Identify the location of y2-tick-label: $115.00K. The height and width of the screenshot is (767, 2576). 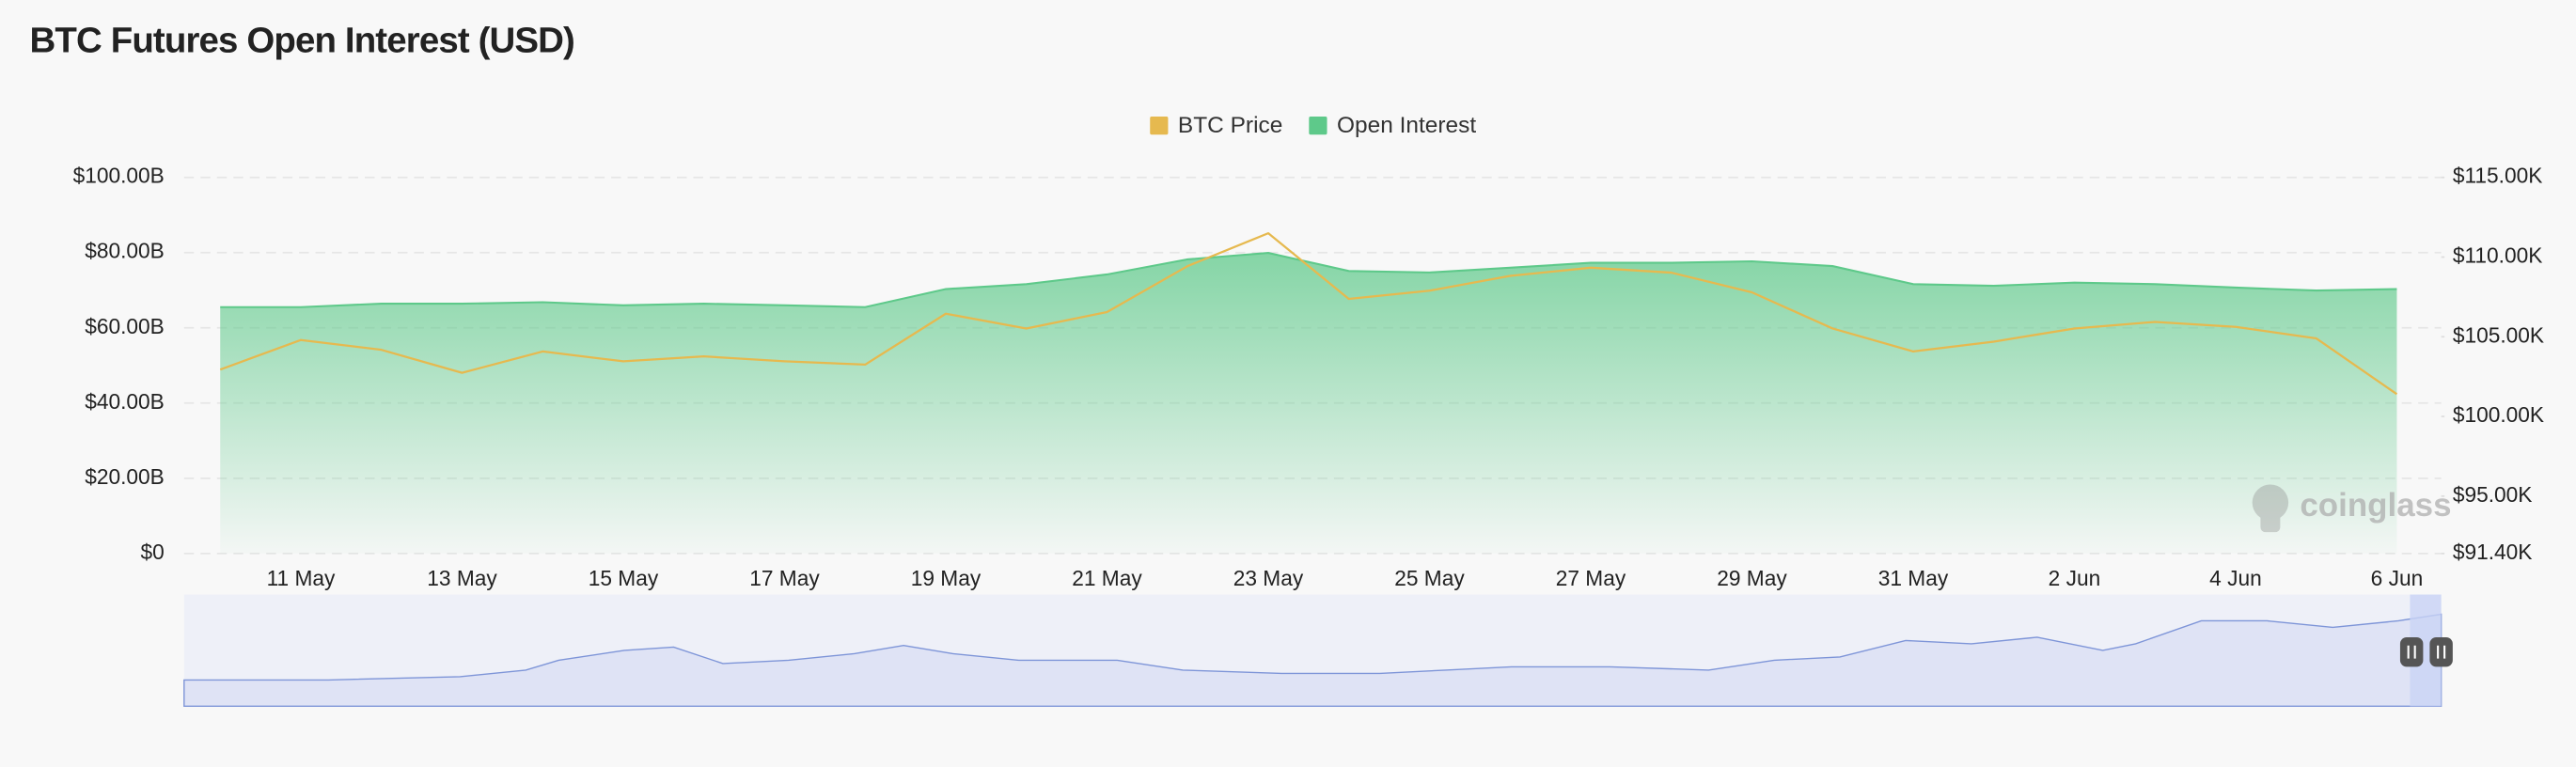
(2498, 176).